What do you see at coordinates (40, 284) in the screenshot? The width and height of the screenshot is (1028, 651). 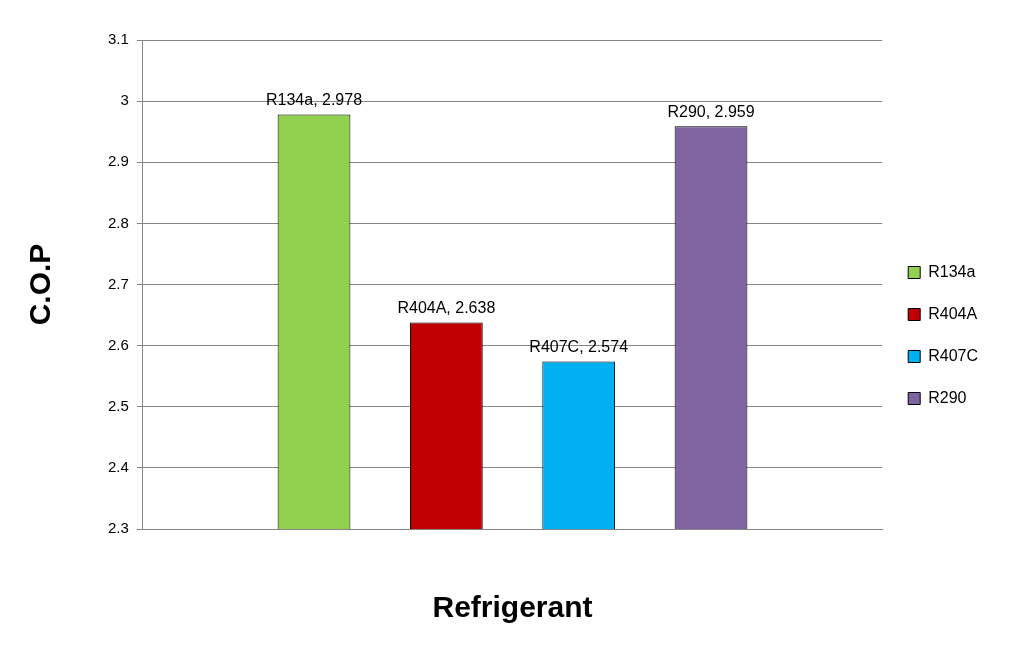 I see `y-axis-title: C.O.P` at bounding box center [40, 284].